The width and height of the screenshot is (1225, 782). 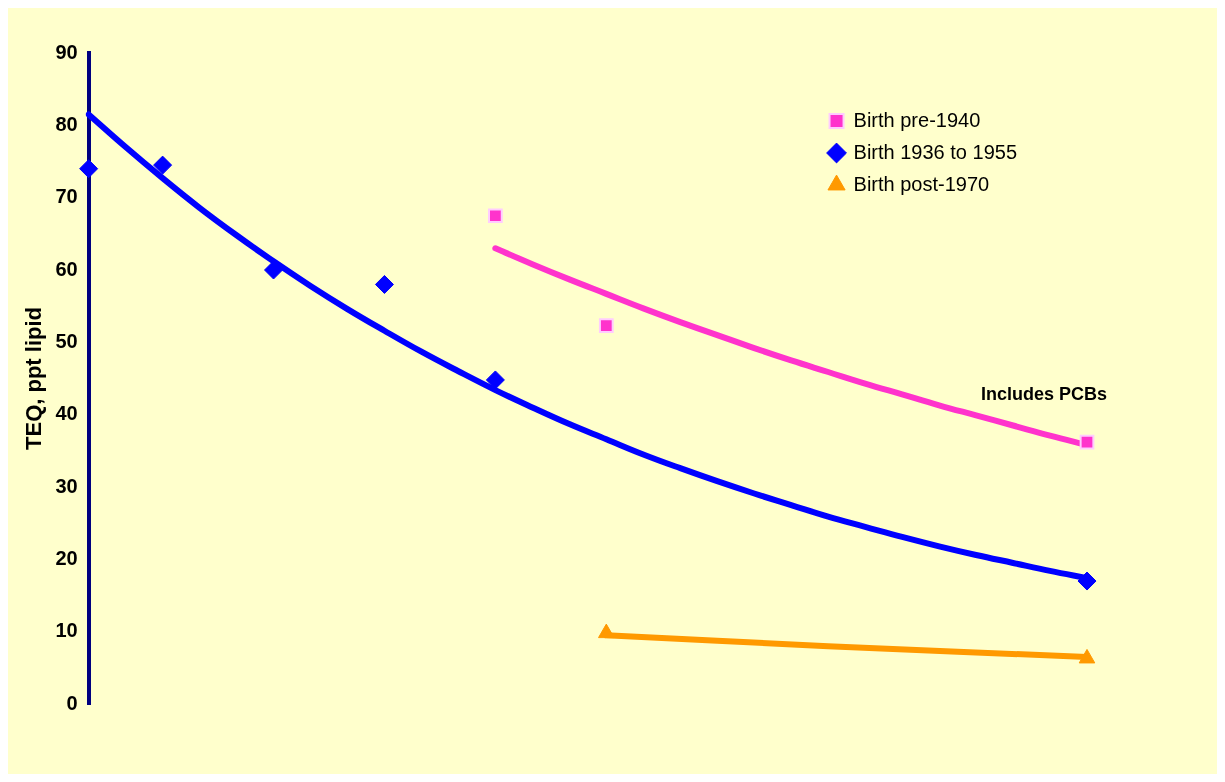 I want to click on legend-label: Birth pre-1940, so click(x=917, y=119).